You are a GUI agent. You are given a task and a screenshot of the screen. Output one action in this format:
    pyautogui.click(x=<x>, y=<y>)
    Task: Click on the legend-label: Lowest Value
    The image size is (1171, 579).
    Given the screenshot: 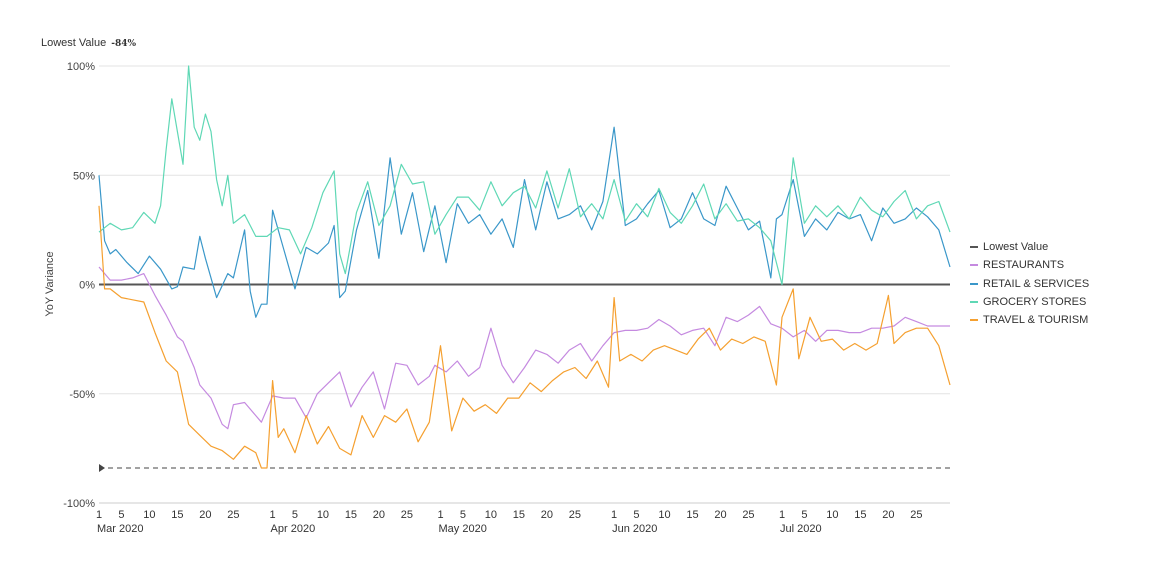 What is the action you would take?
    pyautogui.click(x=1016, y=247)
    